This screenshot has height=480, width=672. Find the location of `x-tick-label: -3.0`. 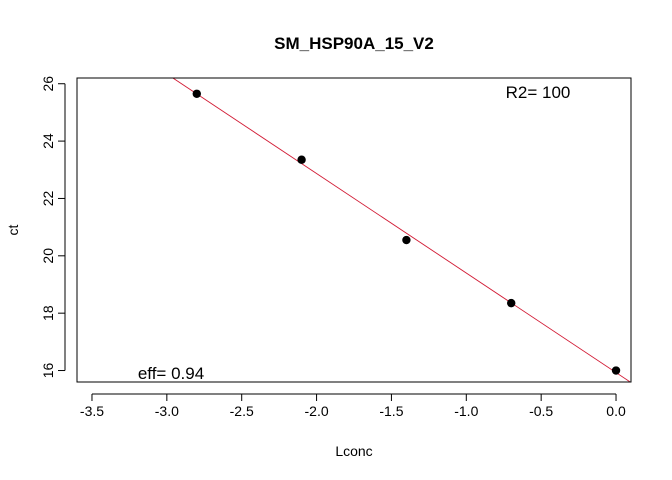

x-tick-label: -3.0 is located at coordinates (167, 411).